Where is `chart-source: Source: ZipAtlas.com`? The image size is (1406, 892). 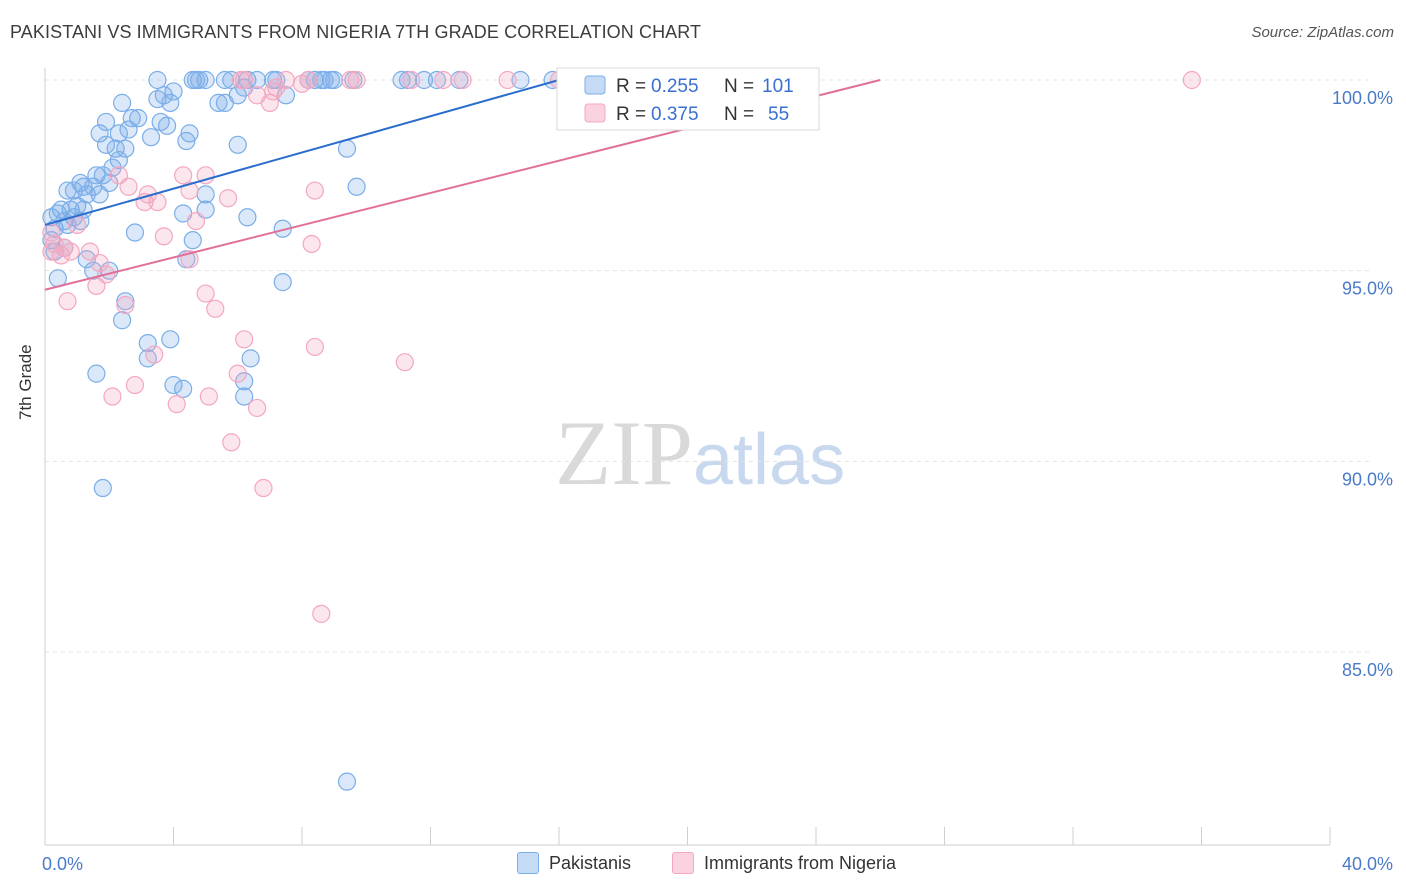
chart-source: Source: ZipAtlas.com is located at coordinates (1322, 32).